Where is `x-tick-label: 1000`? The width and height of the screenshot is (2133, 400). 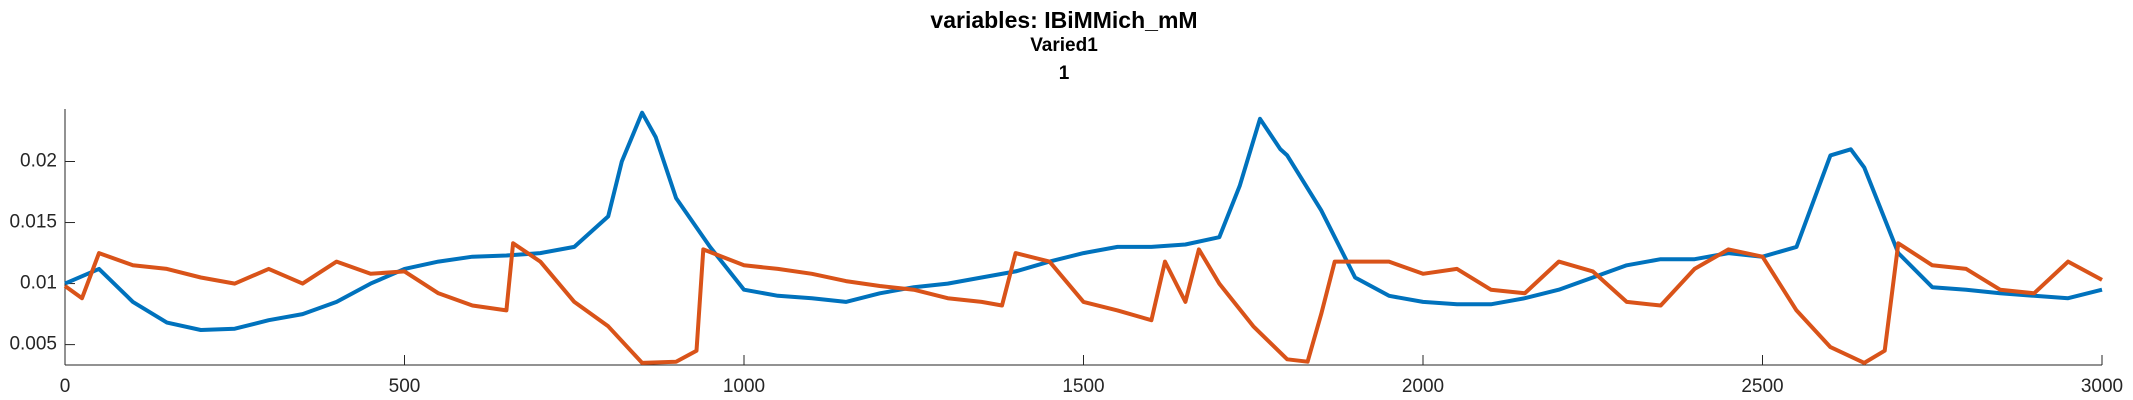
x-tick-label: 1000 is located at coordinates (744, 386).